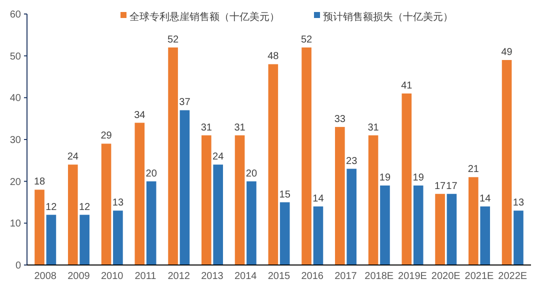 The height and width of the screenshot is (290, 537). Describe the element at coordinates (16, 56) in the screenshot. I see `y-tick-label: 50` at that location.